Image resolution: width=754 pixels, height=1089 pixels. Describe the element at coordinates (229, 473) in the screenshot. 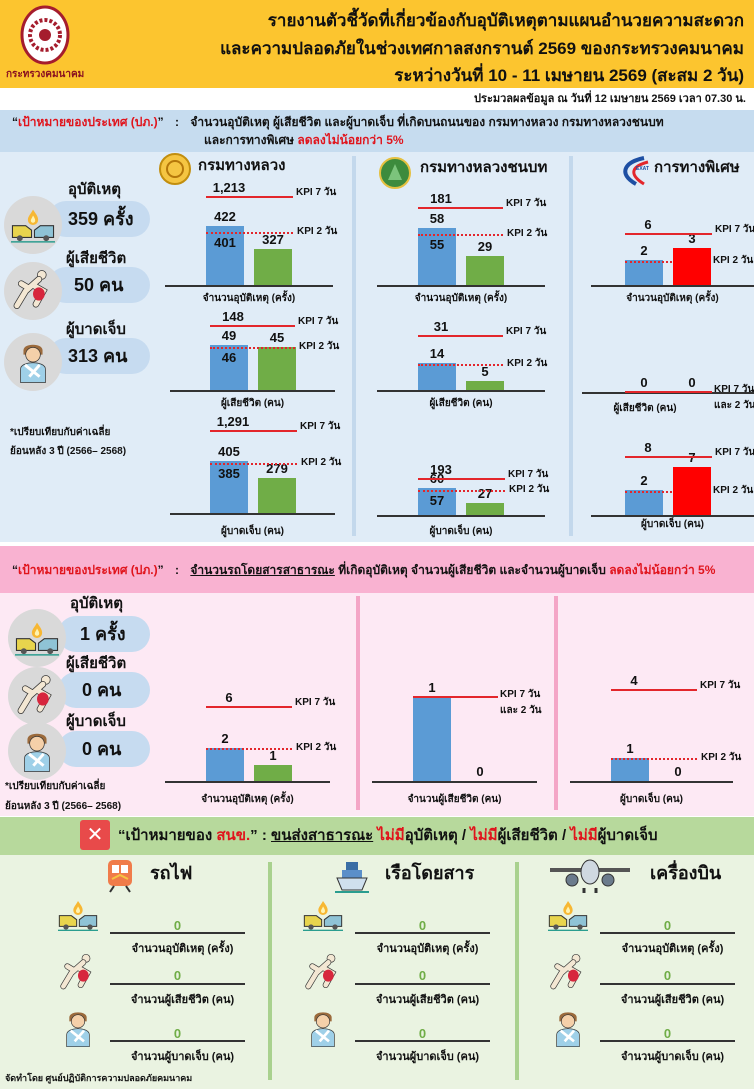

I see `kpi2-value: 385` at that location.